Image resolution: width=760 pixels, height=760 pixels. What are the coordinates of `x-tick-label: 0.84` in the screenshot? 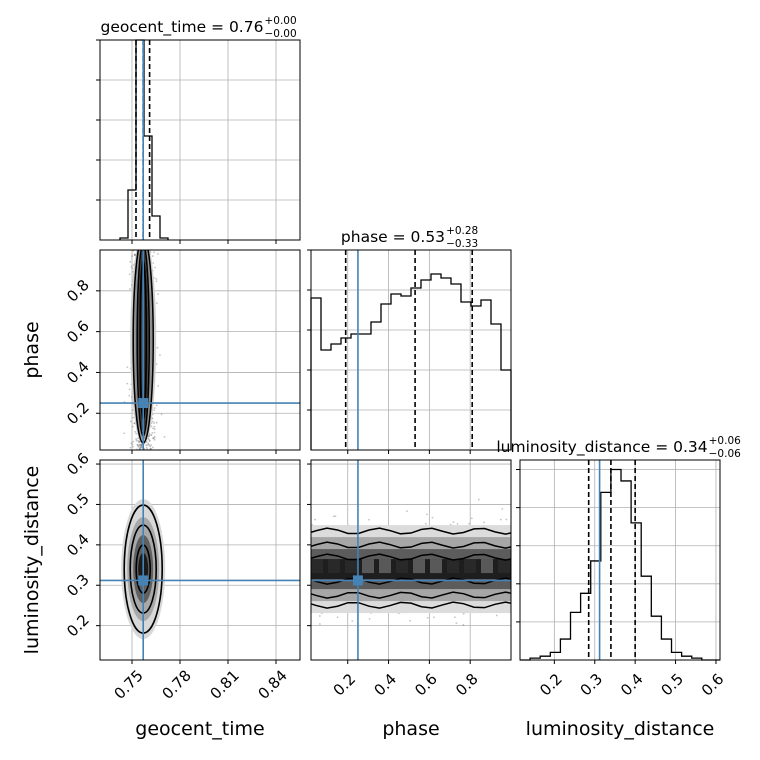 It's located at (273, 685).